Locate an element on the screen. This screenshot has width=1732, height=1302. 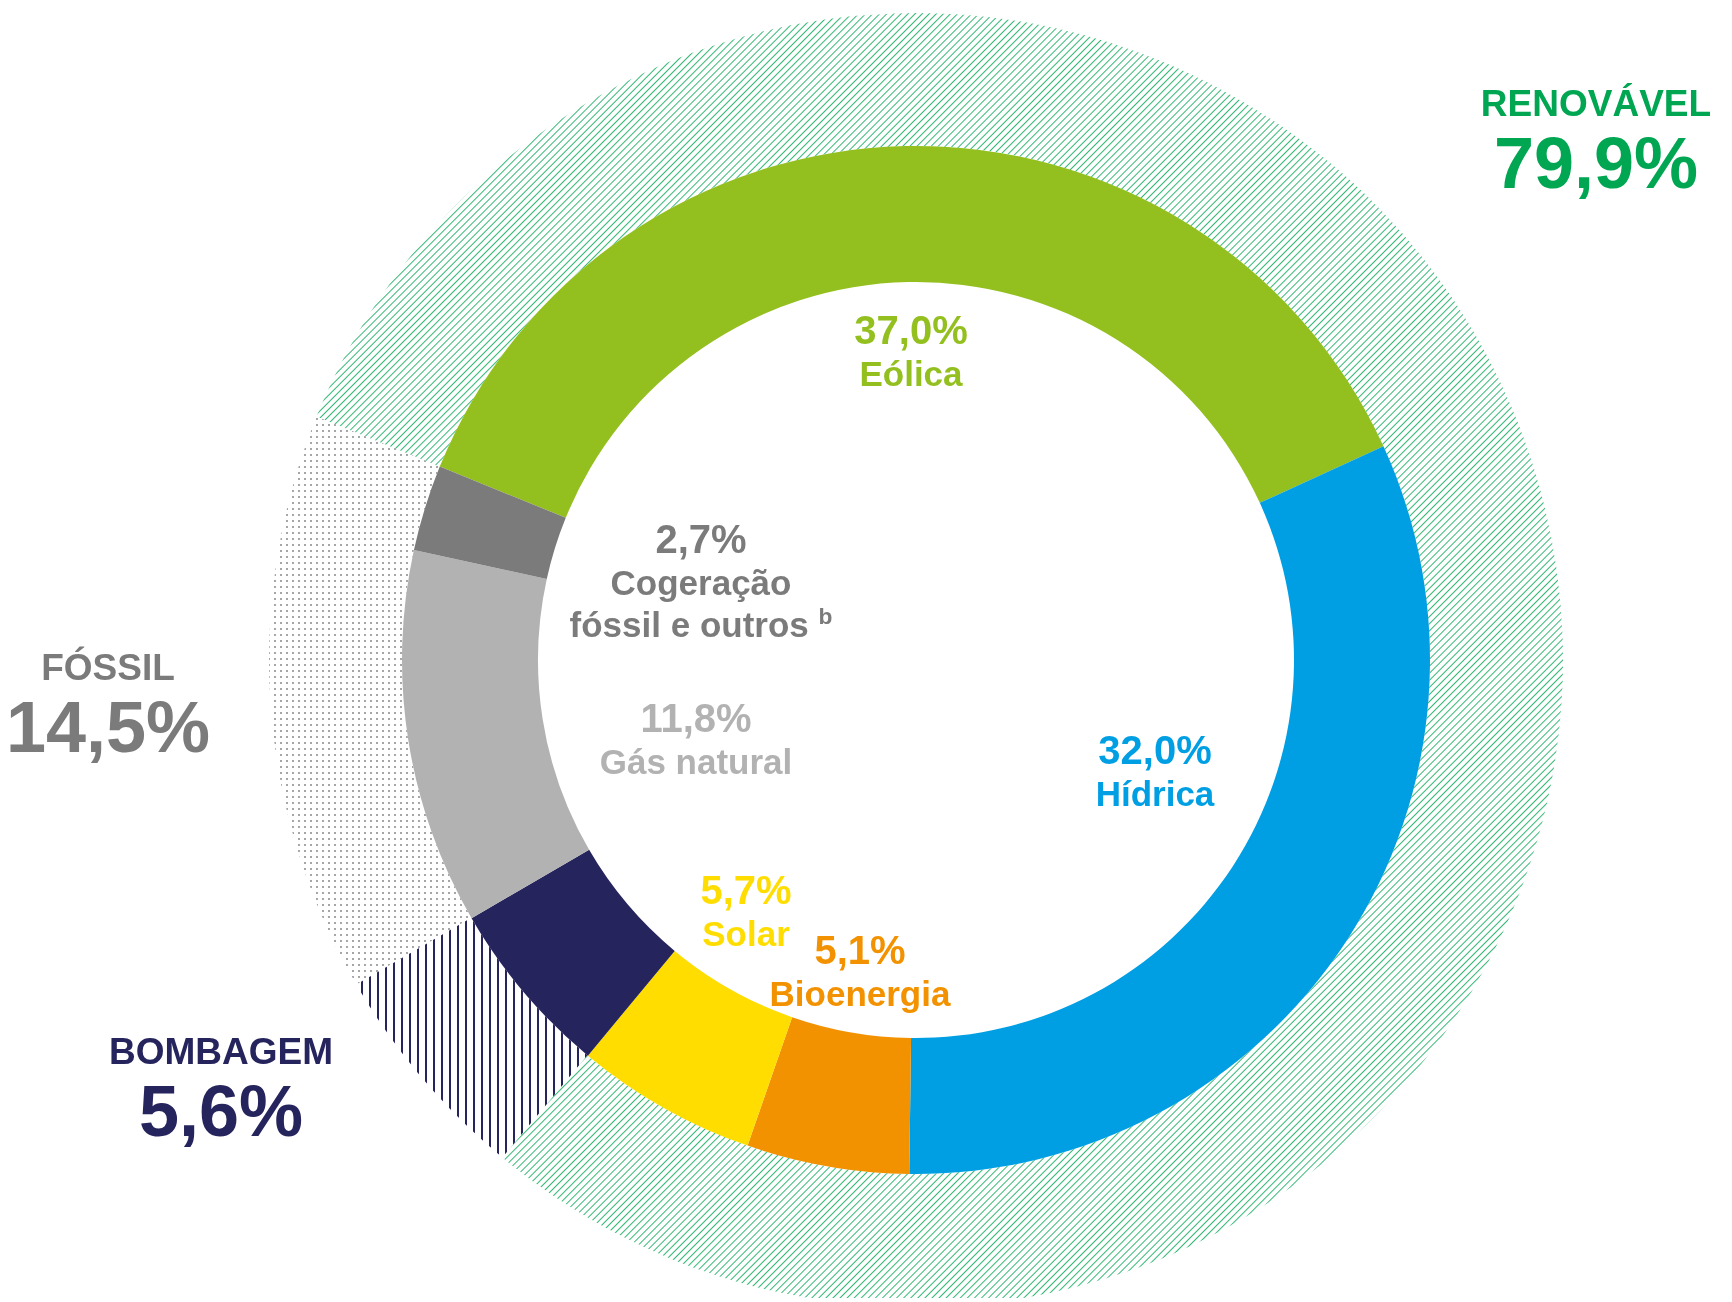
slice-label: BOMBAGEM is located at coordinates (221, 1051).